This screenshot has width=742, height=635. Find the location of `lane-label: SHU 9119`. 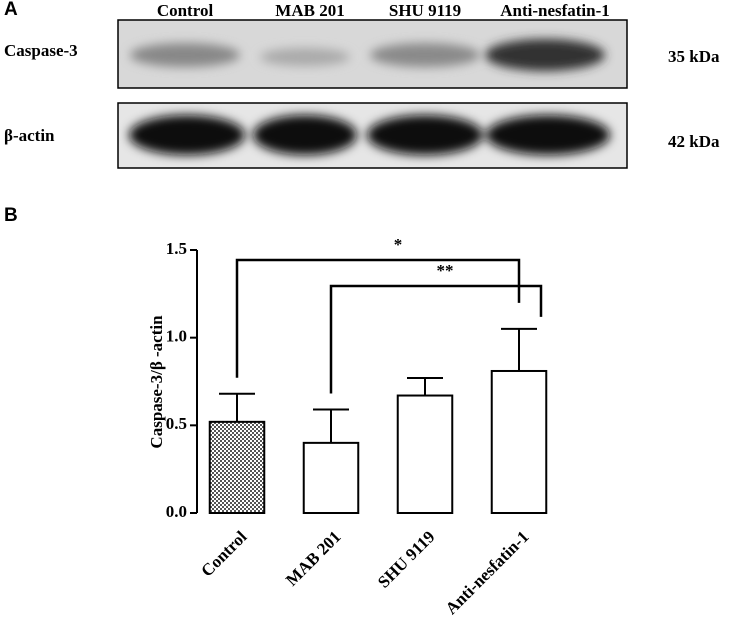

lane-label: SHU 9119 is located at coordinates (425, 10).